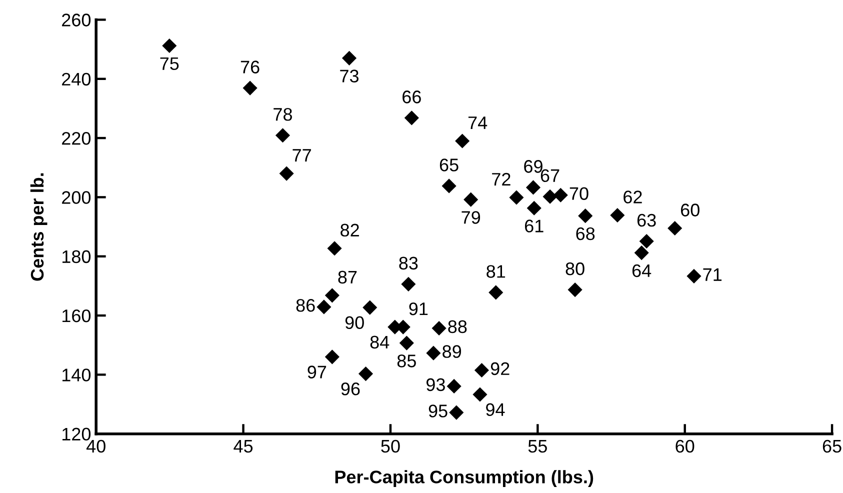 The width and height of the screenshot is (843, 493). I want to click on annotation: 73, so click(349, 76).